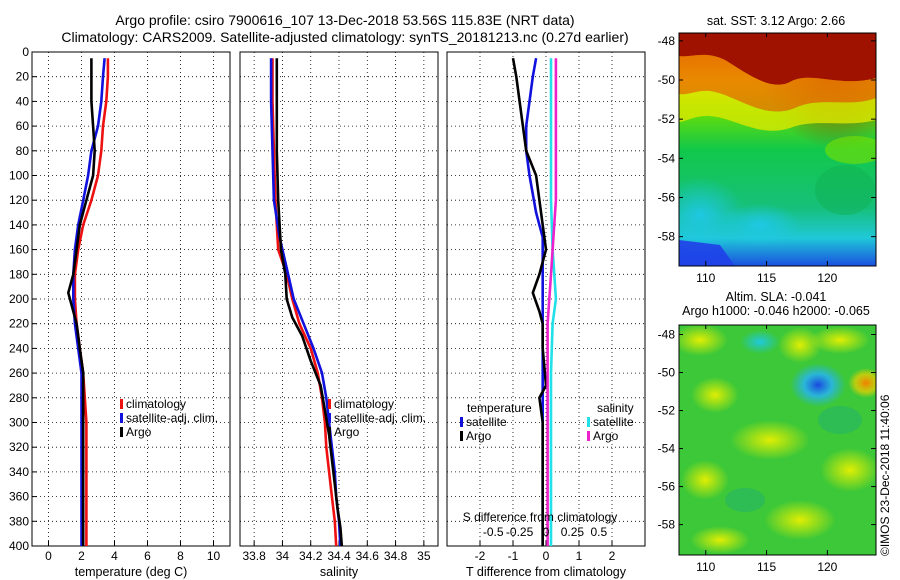 This screenshot has height=580, width=900. Describe the element at coordinates (776, 297) in the screenshot. I see `sla-map-title-line1: Altim. SLA: -0.041` at that location.